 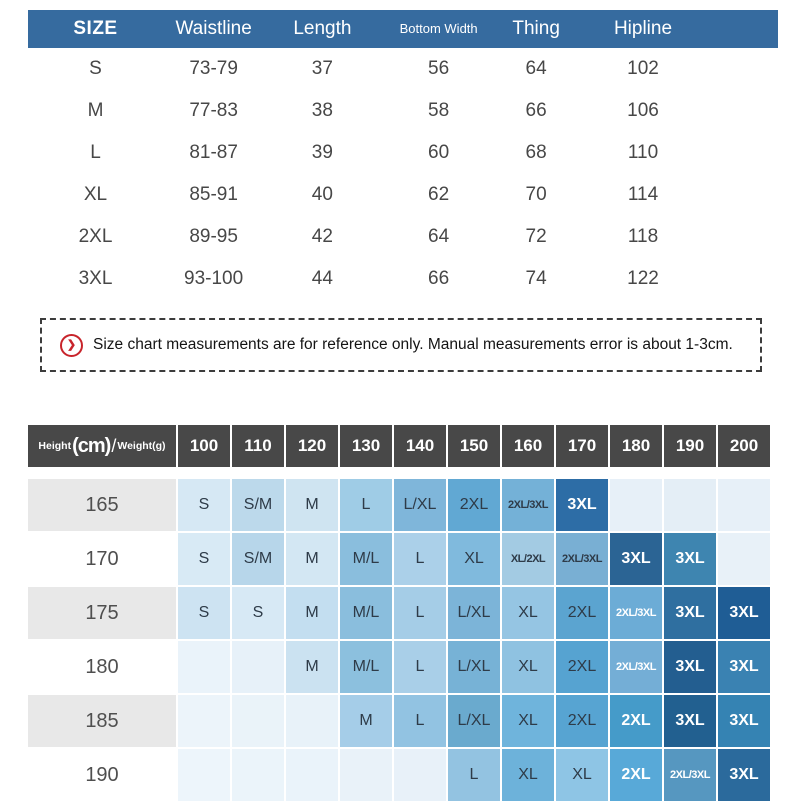 I want to click on size-label: XL, so click(x=95, y=194).